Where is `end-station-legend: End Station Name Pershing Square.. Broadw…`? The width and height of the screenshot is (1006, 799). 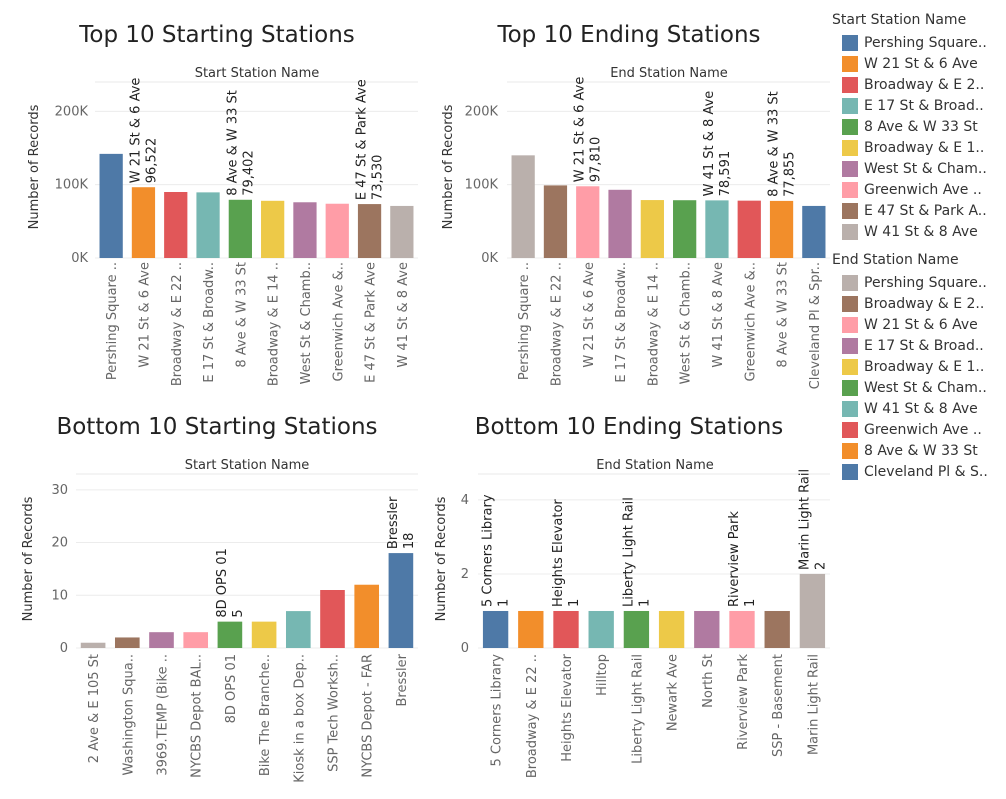 end-station-legend: End Station Name Pershing Square.. Broadw… is located at coordinates (918, 367).